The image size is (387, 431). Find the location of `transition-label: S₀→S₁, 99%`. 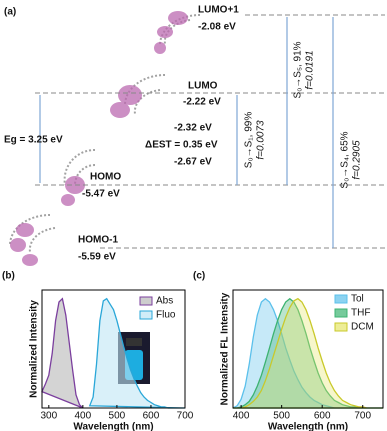

transition-label: S₀→S₁, 99% is located at coordinates (249, 140).